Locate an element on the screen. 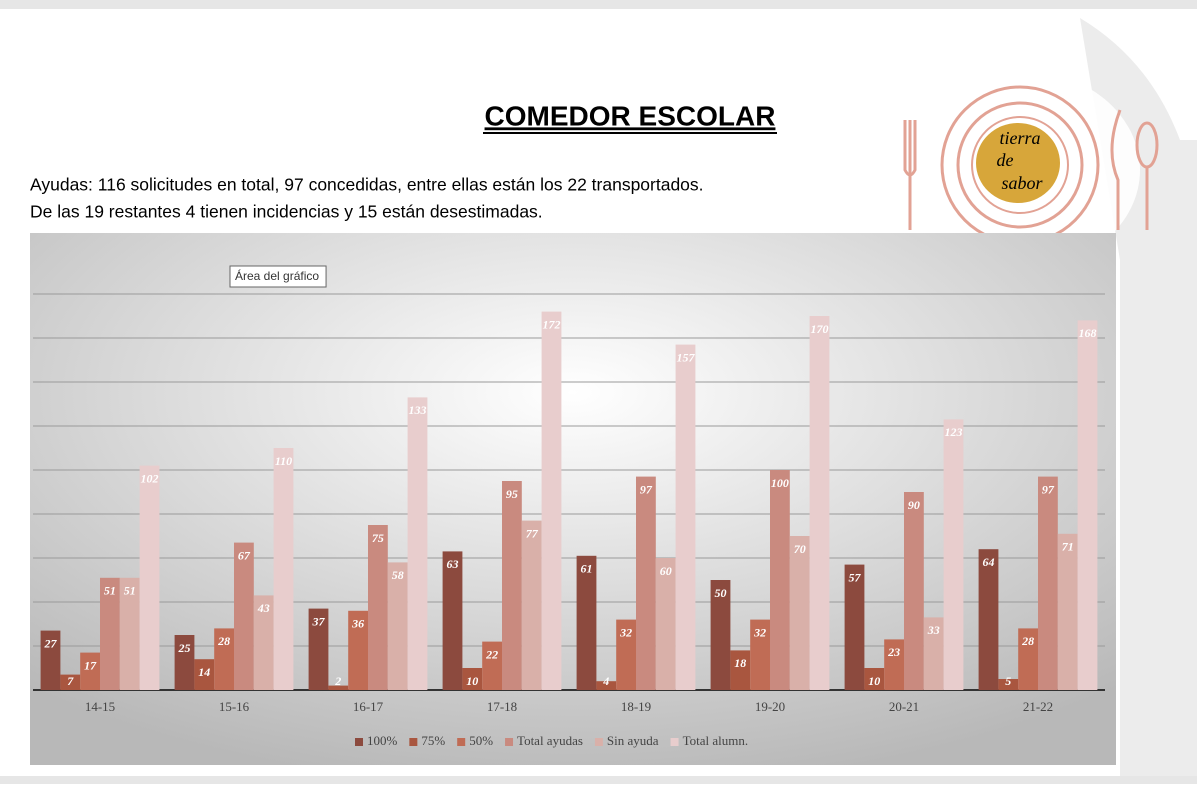  fork is located at coordinates (910, 175).